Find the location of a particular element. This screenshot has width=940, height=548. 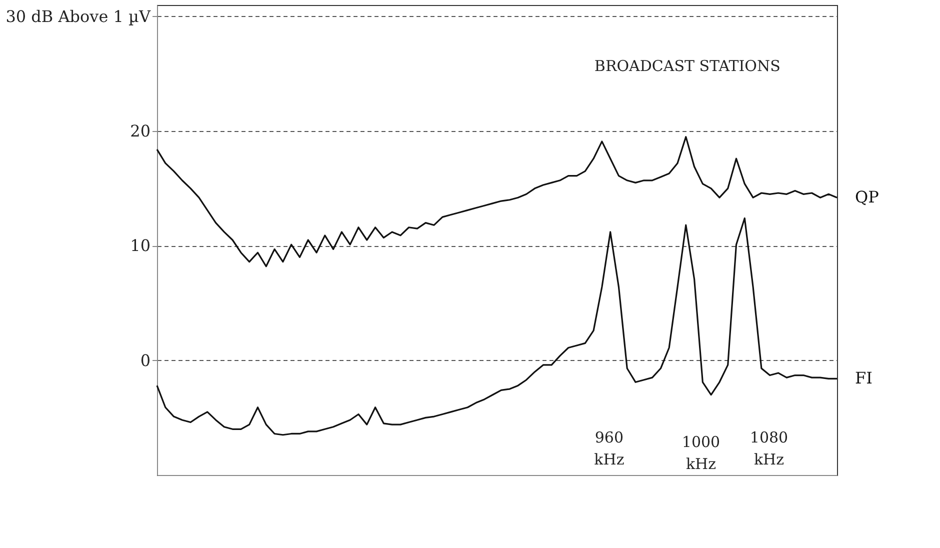

y-tick-label: 10 is located at coordinates (140, 246).